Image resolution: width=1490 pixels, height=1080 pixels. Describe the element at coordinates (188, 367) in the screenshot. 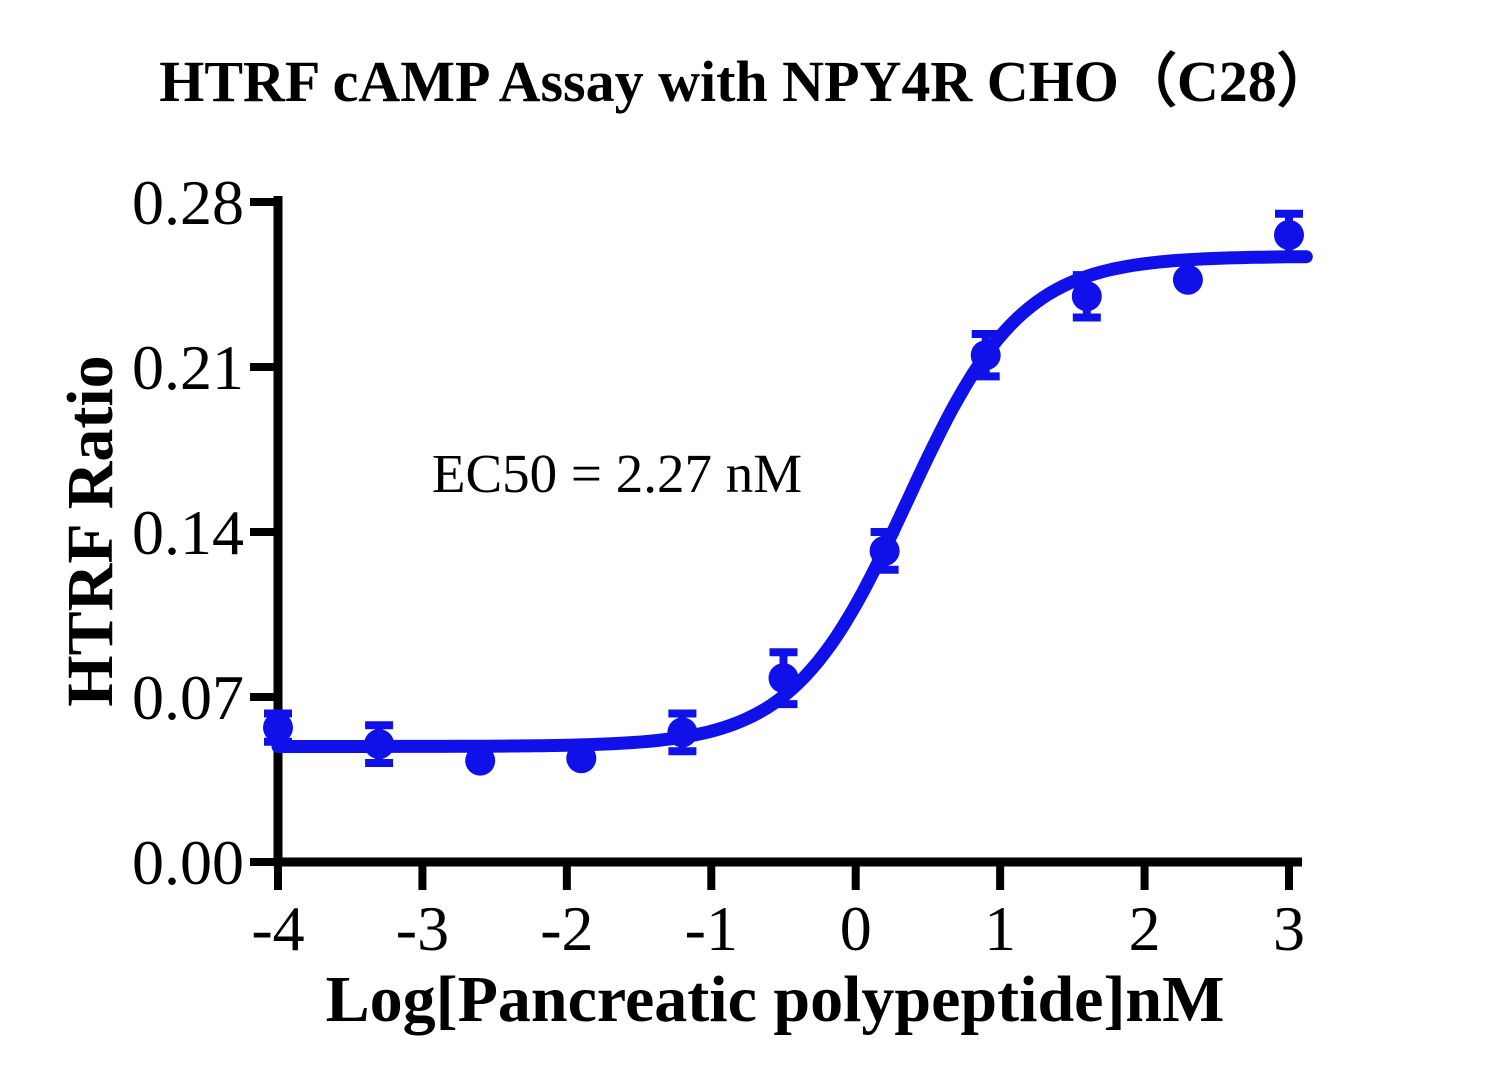

I see `y-tick-label: 0.21` at that location.